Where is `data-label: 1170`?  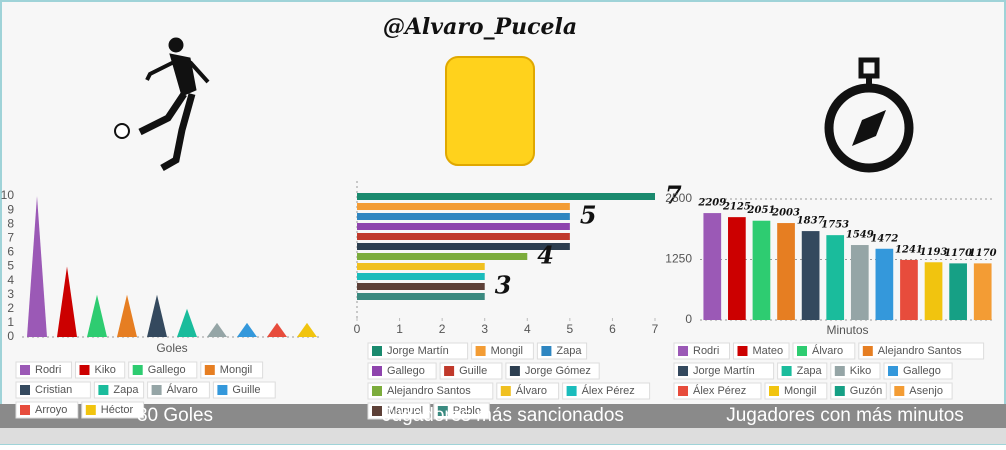
data-label: 1170 is located at coordinates (958, 253).